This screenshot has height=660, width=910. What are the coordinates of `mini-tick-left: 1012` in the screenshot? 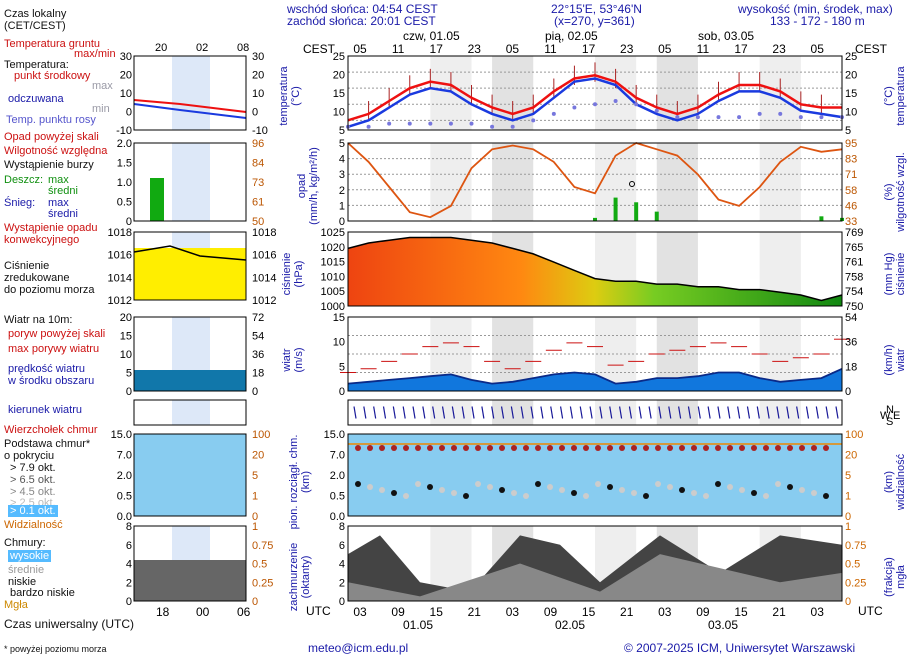 It's located at (120, 301).